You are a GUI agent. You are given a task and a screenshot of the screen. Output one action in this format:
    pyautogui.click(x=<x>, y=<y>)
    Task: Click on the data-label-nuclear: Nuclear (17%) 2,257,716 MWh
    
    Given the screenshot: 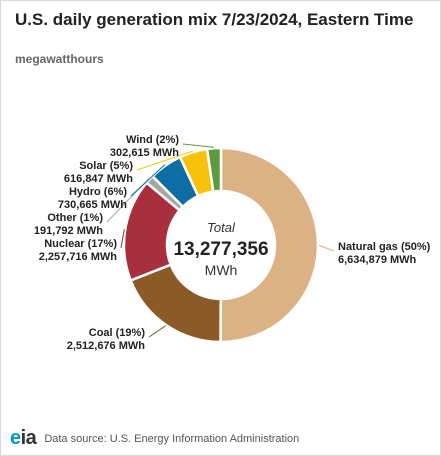 What is the action you would take?
    pyautogui.click(x=78, y=250)
    